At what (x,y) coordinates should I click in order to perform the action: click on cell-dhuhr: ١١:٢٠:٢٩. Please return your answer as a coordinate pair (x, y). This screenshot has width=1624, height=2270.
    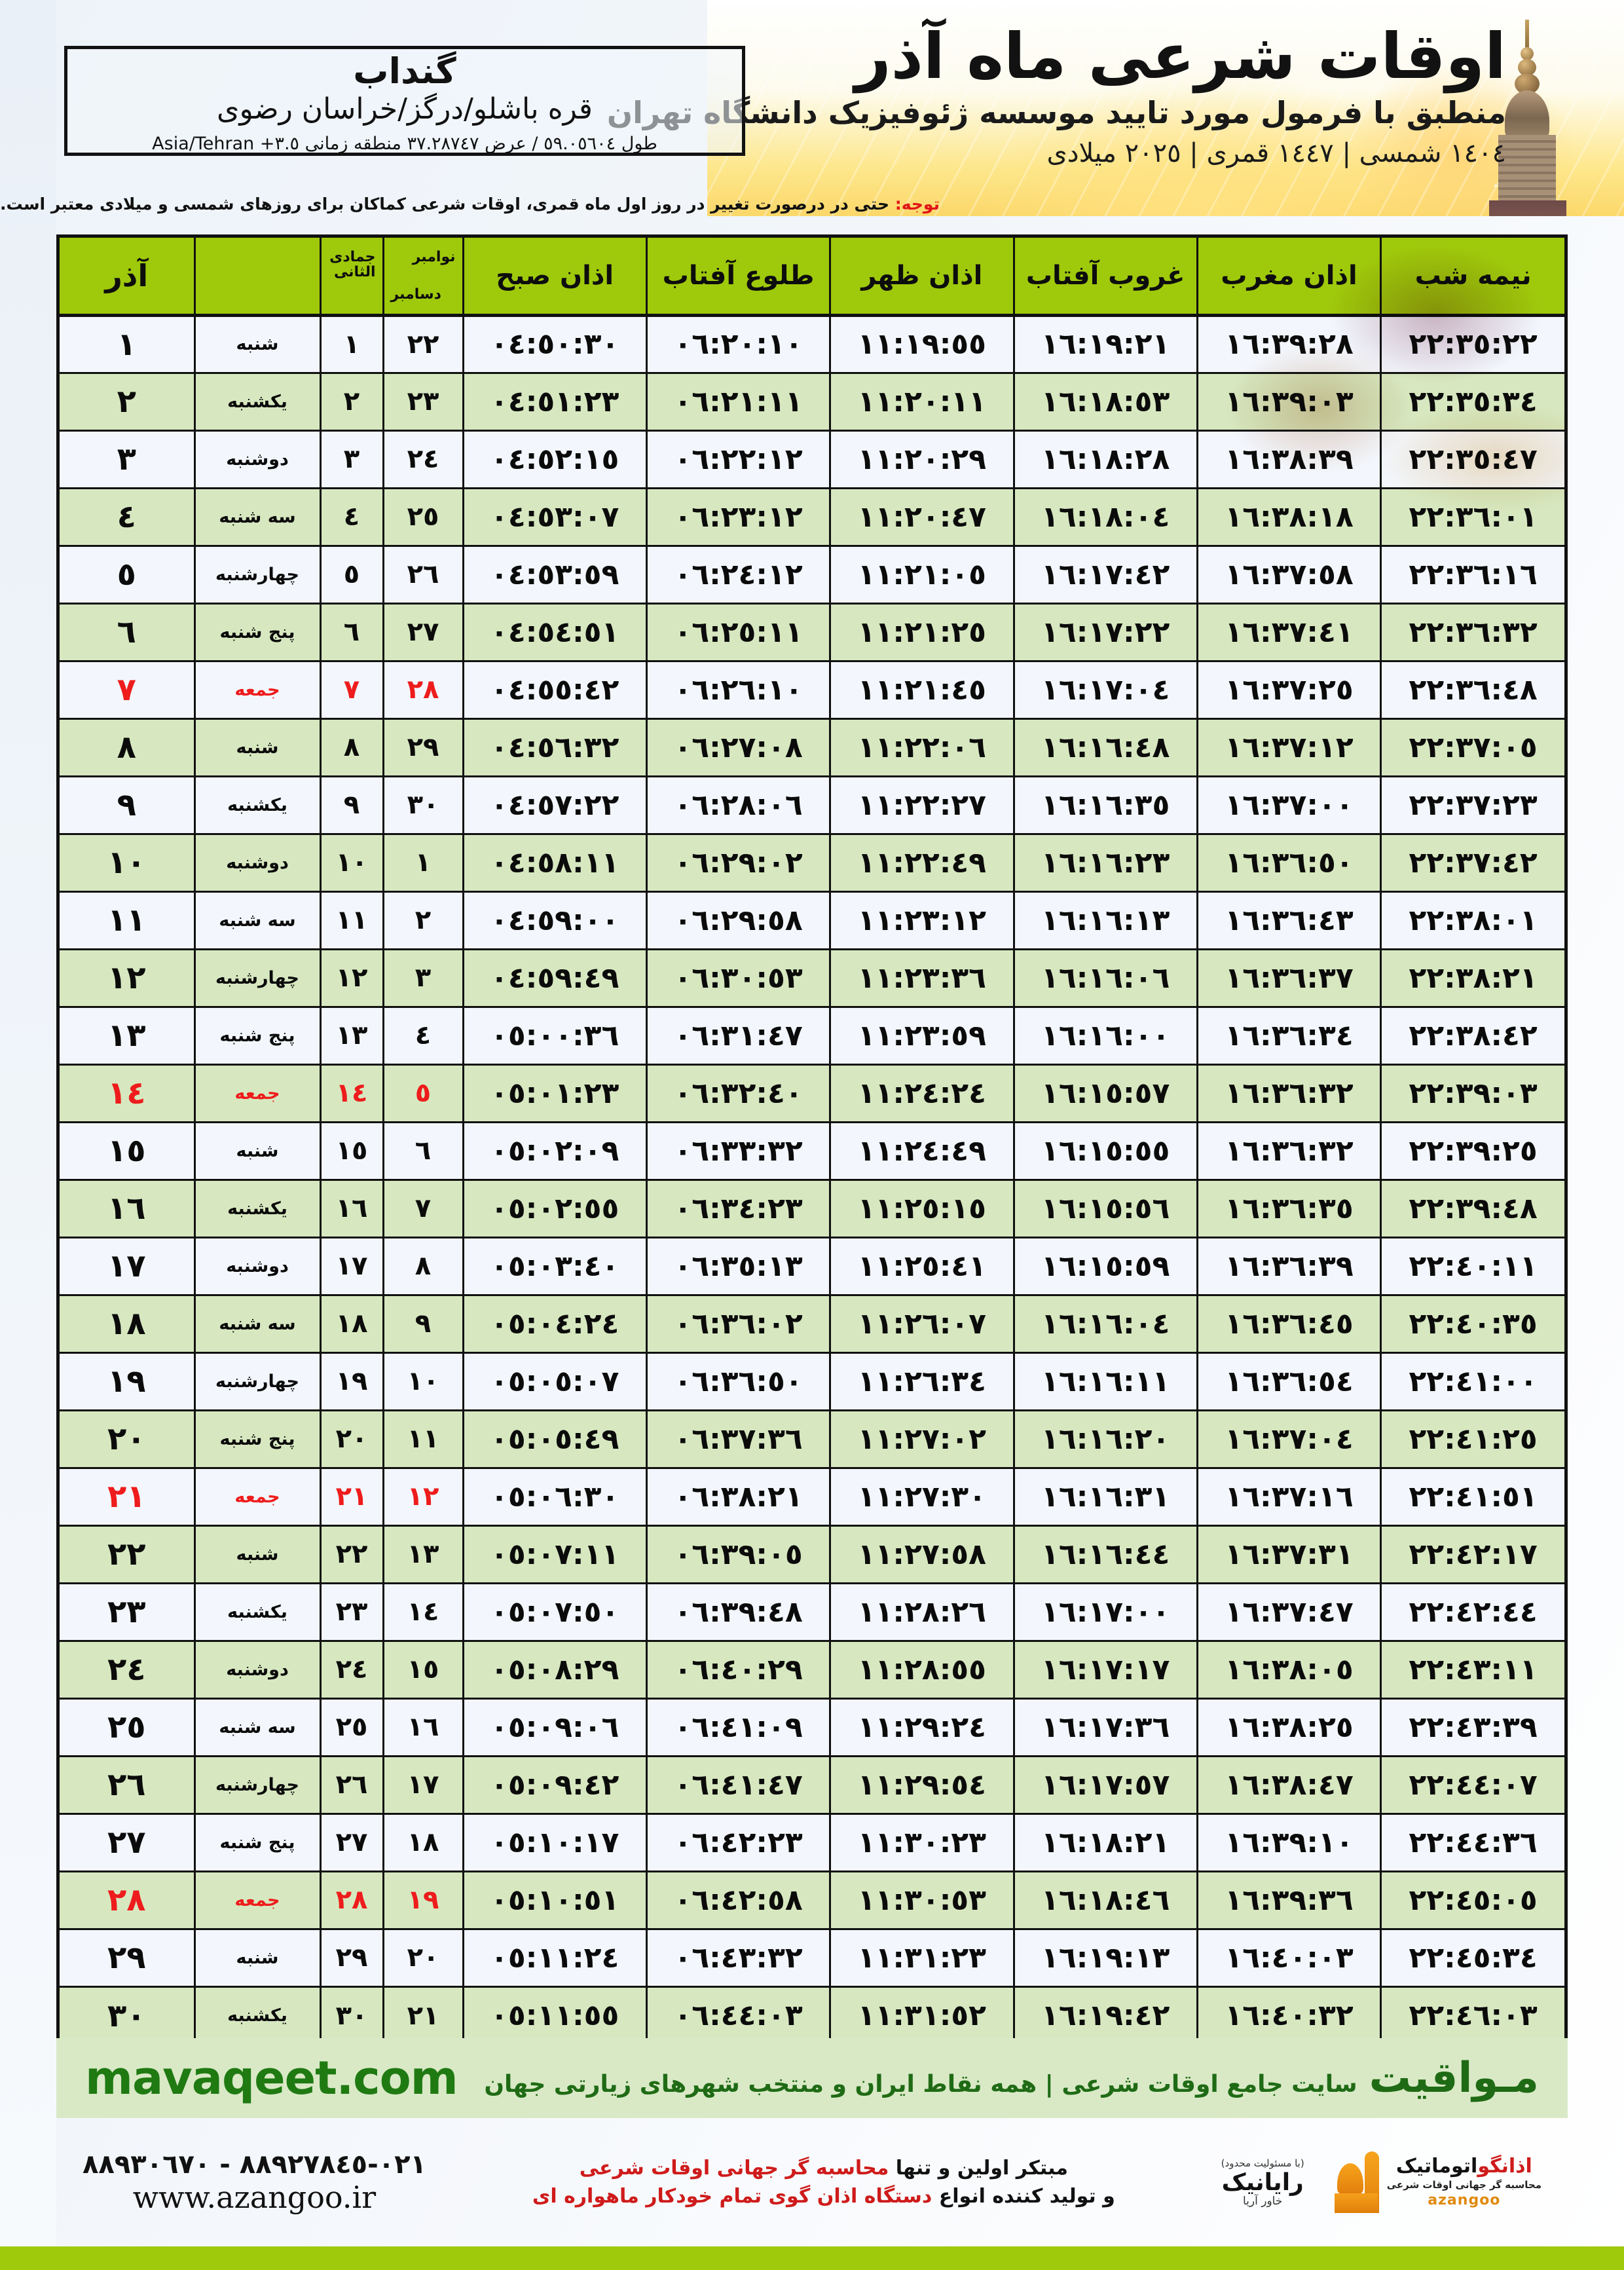
    Looking at the image, I should click on (921, 458).